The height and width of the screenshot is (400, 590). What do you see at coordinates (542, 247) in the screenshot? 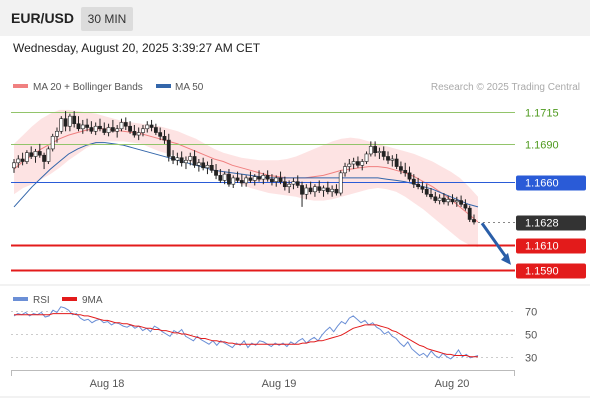
I see `level-label-1.1610: 1.1610` at bounding box center [542, 247].